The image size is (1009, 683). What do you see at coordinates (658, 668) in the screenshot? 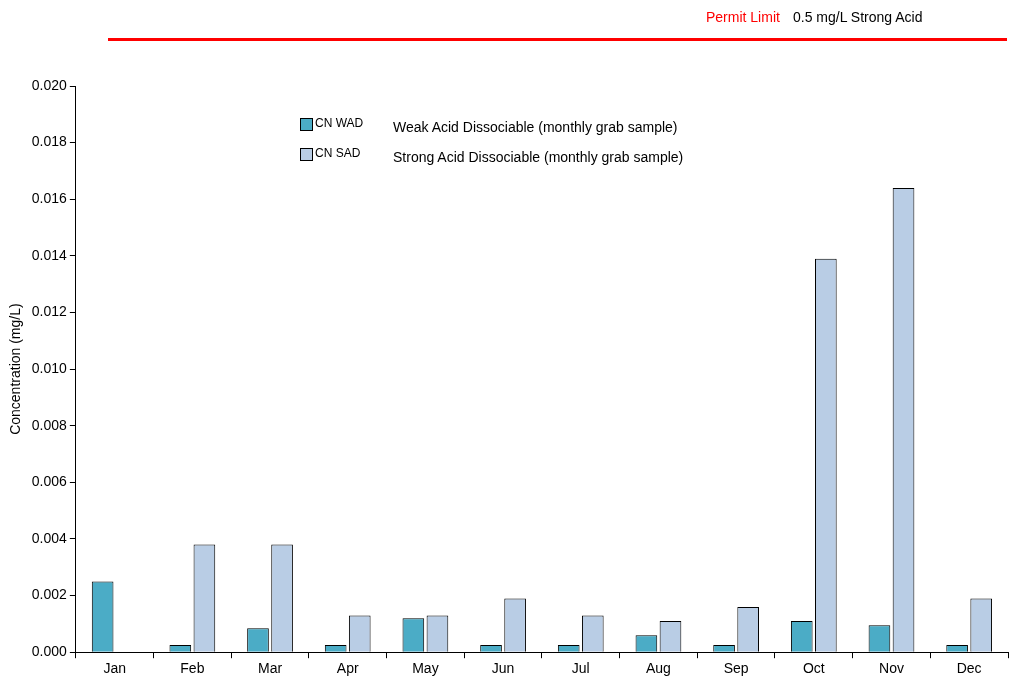
I see `x-tick-label: Aug` at bounding box center [658, 668].